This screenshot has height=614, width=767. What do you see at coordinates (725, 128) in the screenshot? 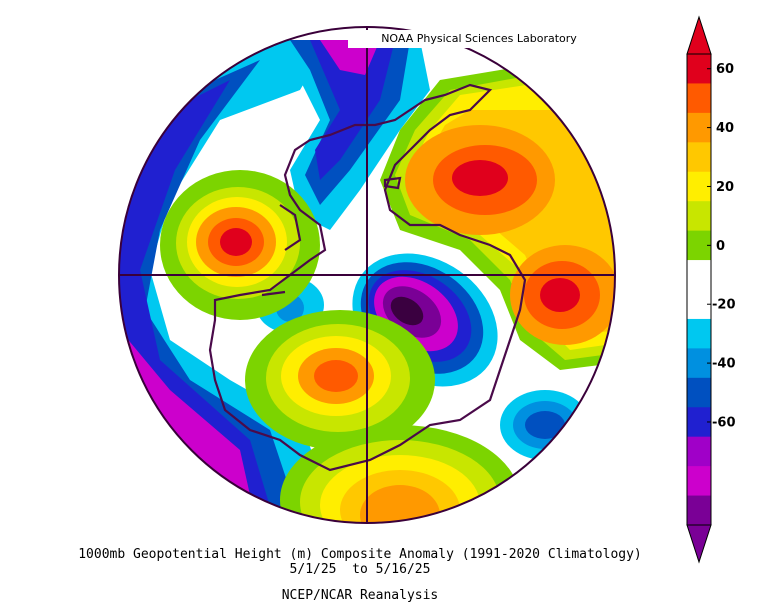
I see `colorbar-label: 40` at bounding box center [725, 128].